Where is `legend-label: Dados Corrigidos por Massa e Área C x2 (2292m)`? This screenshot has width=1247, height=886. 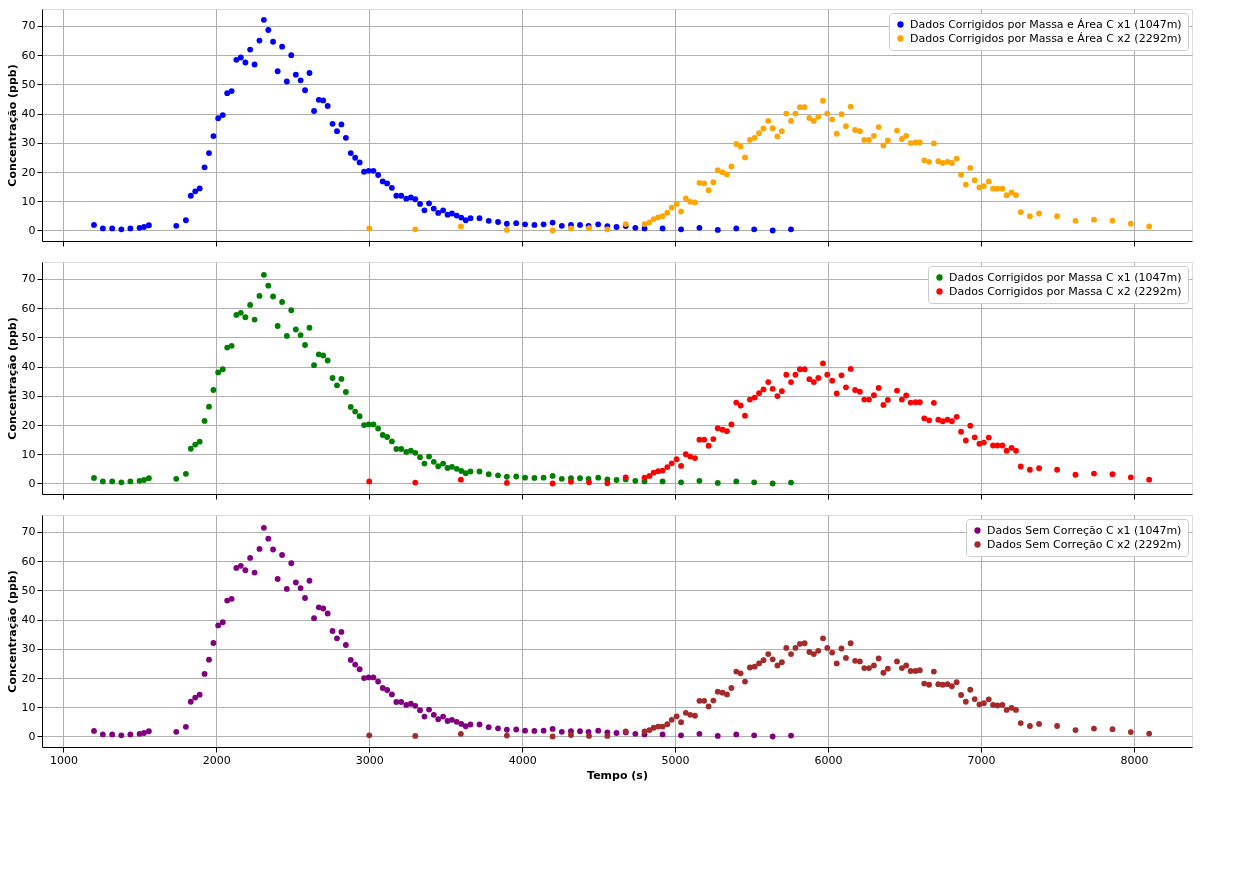 legend-label: Dados Corrigidos por Massa e Área C x2 (2292m) is located at coordinates (1046, 38).